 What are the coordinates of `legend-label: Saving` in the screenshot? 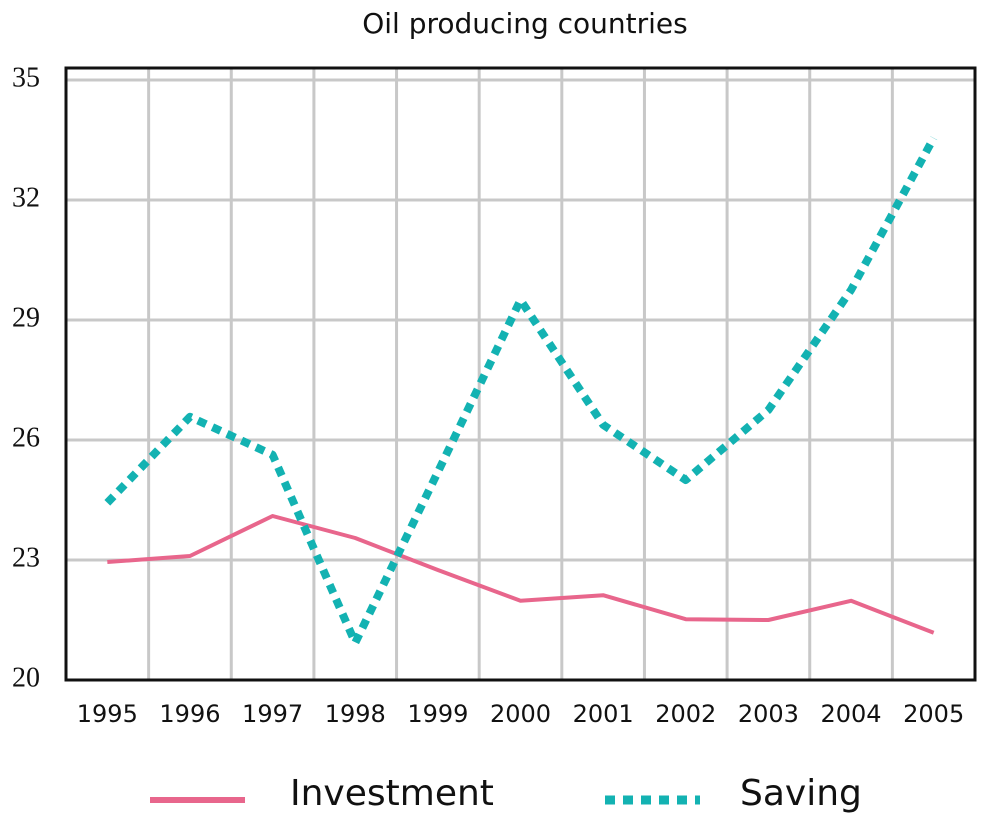 It's located at (801, 793).